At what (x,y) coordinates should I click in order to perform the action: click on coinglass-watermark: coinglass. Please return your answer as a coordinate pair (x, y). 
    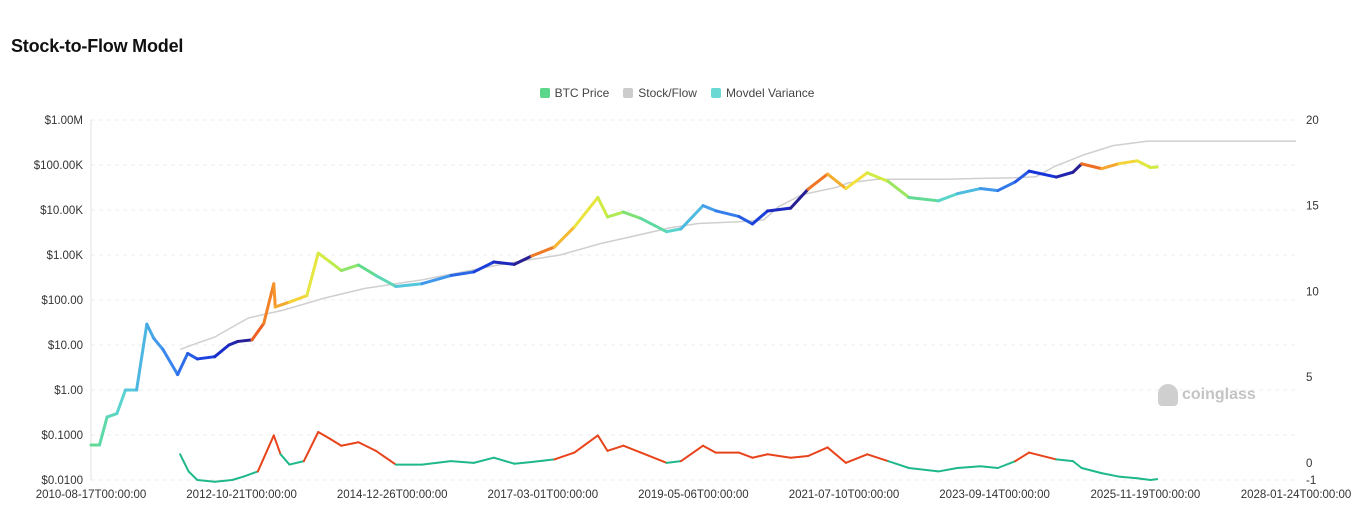
    Looking at the image, I should click on (1207, 395).